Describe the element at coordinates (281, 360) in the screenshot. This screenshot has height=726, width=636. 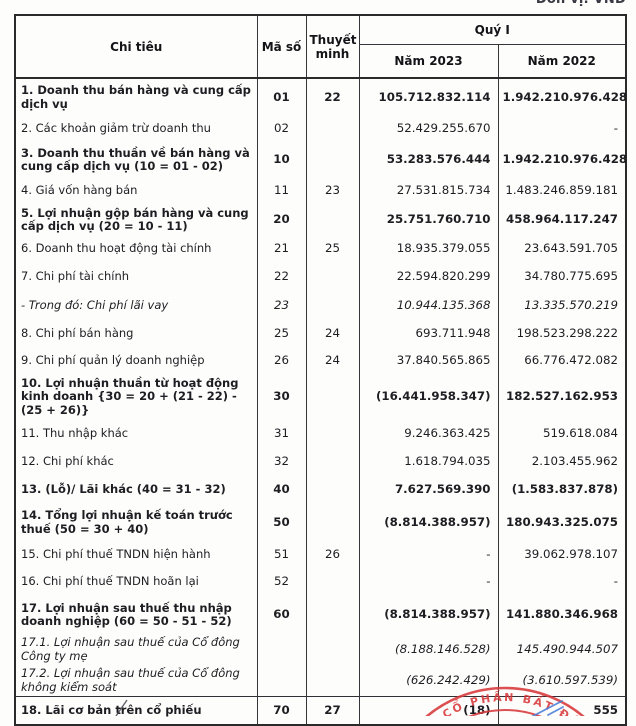
I see `row-code: 26` at that location.